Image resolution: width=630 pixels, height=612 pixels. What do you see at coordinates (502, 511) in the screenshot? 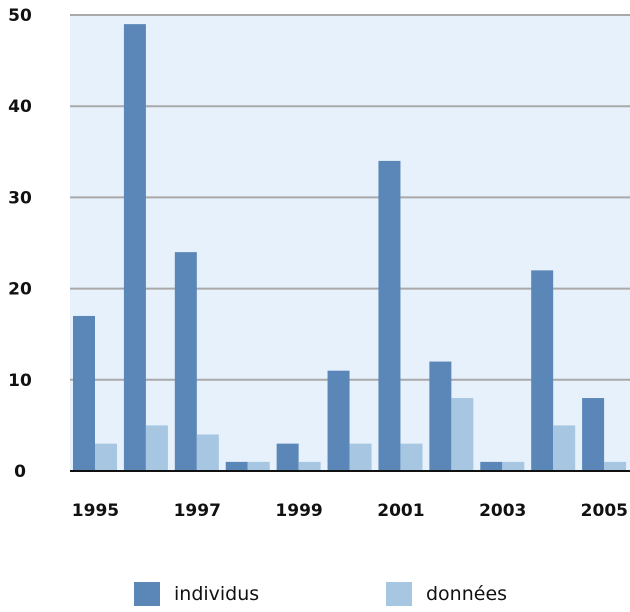
I see `x-tick-label: 2003` at bounding box center [502, 511].